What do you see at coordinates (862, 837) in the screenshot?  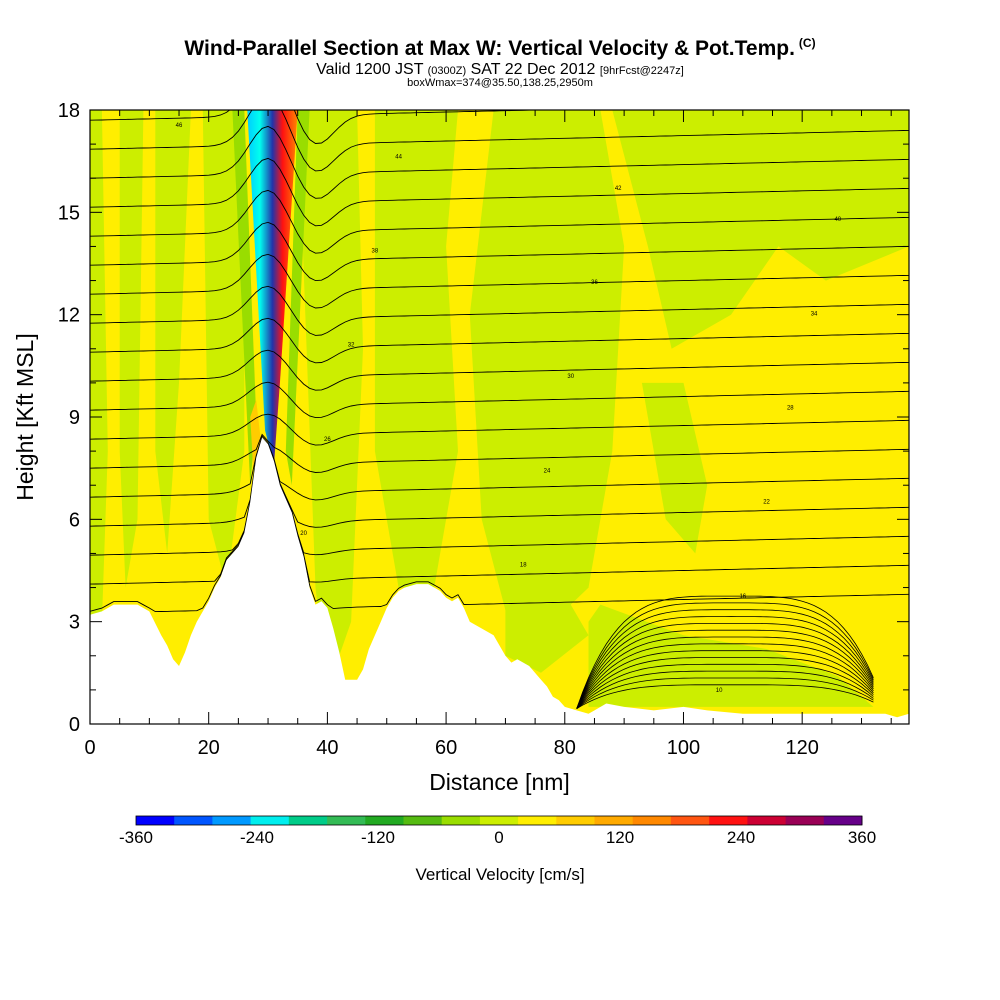 I see `colorbar-tick-label: 360` at bounding box center [862, 837].